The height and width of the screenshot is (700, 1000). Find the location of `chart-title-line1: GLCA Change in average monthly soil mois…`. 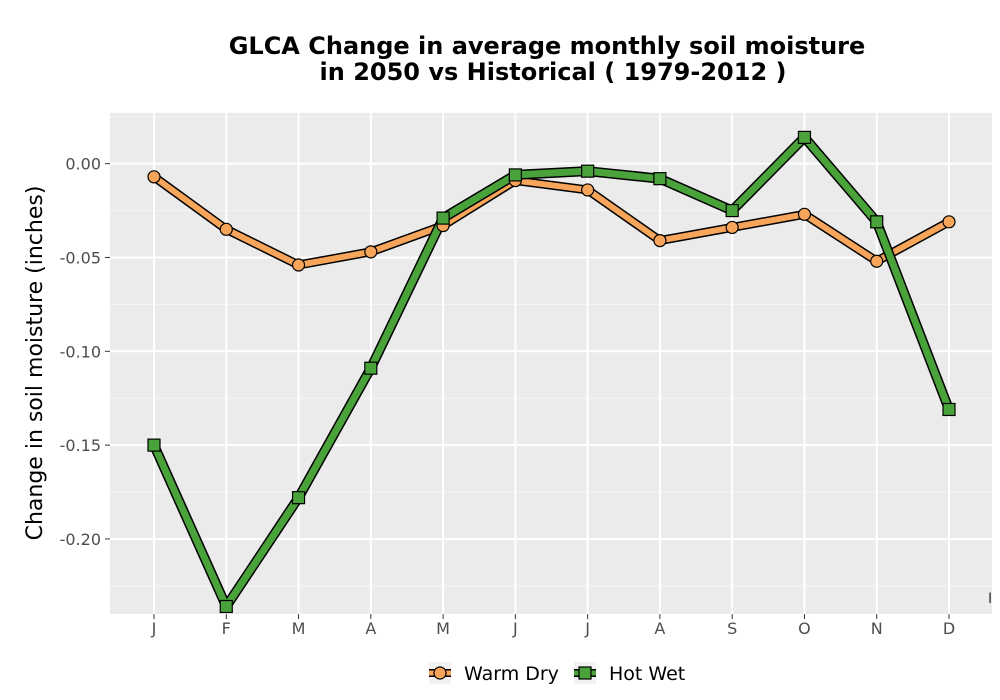

chart-title-line1: GLCA Change in average monthly soil mois… is located at coordinates (547, 46).